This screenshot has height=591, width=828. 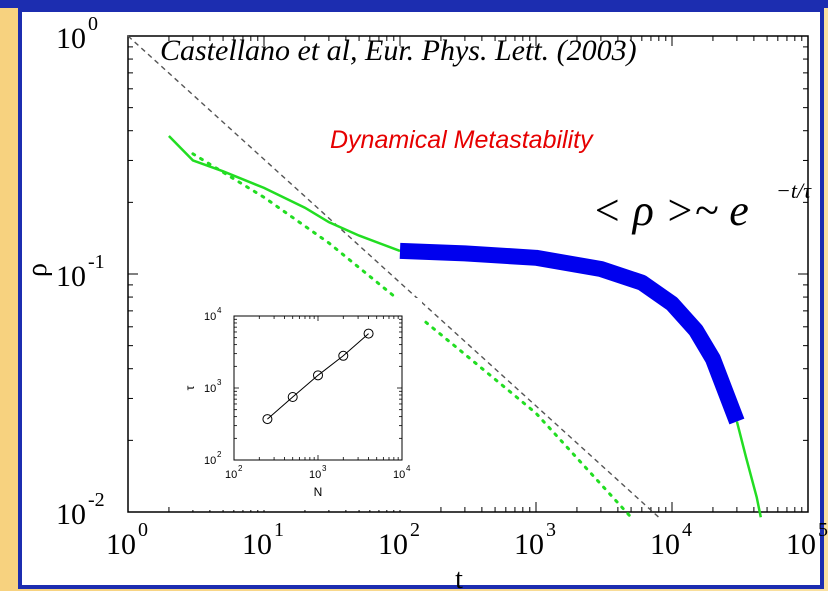 I want to click on inset-background, so click(x=296, y=404).